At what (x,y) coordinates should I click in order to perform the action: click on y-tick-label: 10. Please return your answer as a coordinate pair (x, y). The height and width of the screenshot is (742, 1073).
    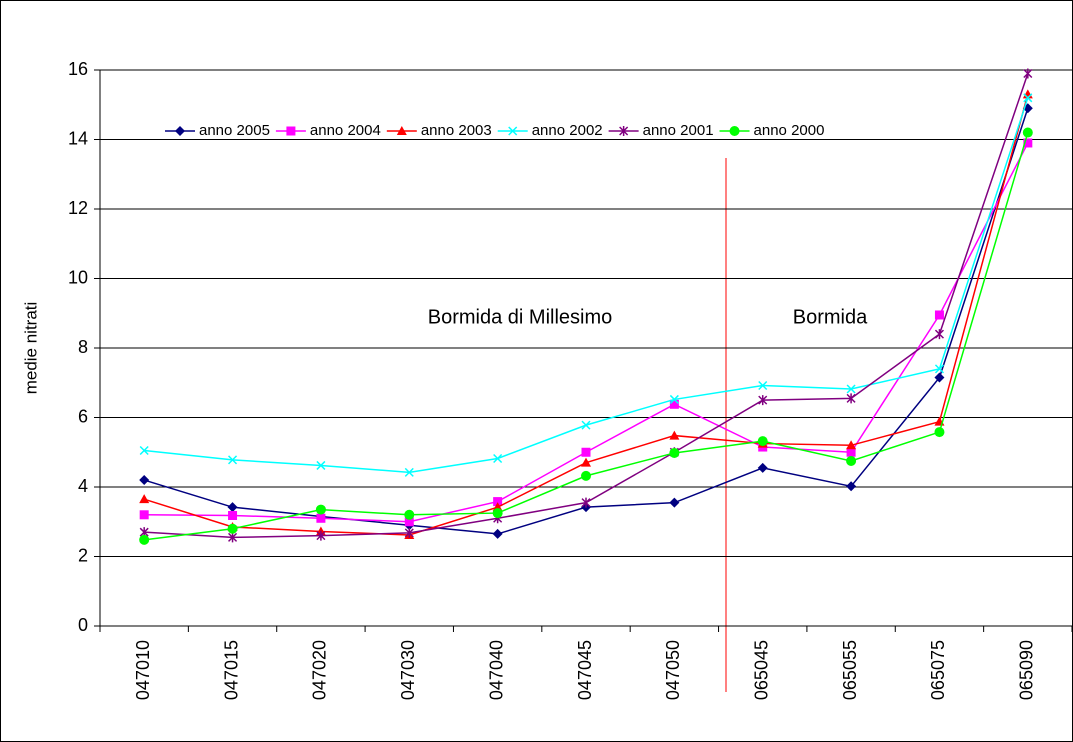
    Looking at the image, I should click on (78, 277).